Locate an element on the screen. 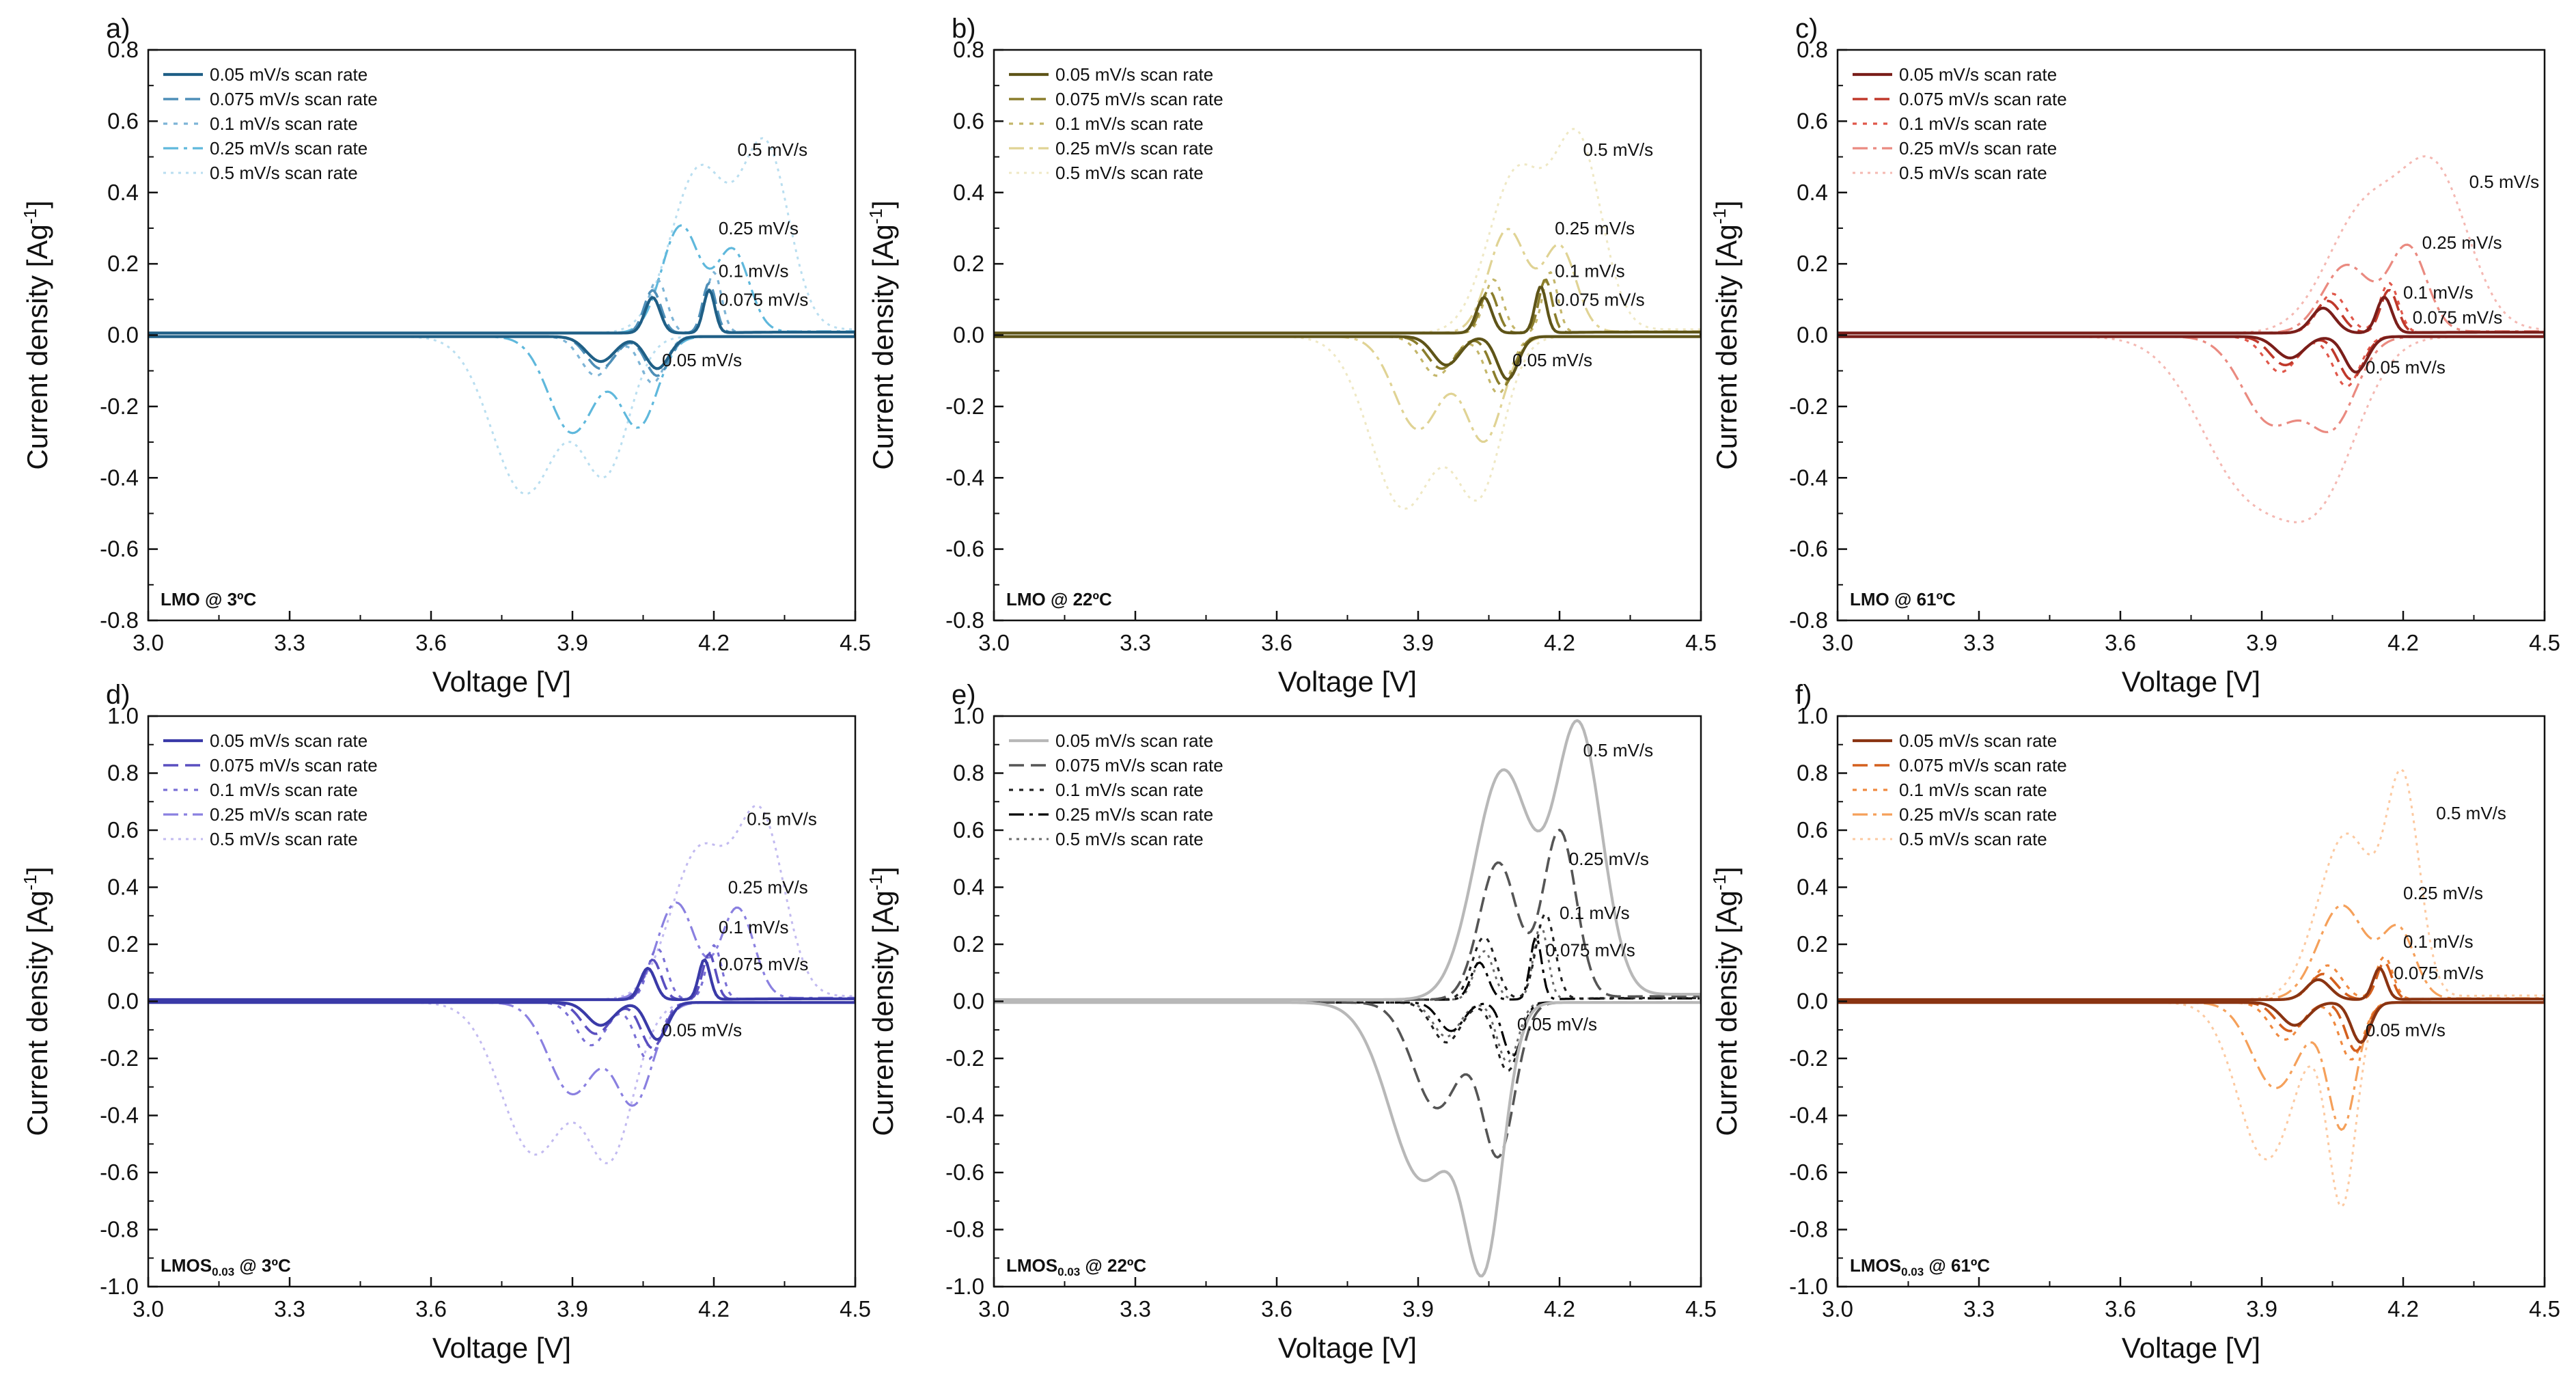 Image resolution: width=2576 pixels, height=1398 pixels. condition-label: LMO @ 22ºC is located at coordinates (1059, 599).